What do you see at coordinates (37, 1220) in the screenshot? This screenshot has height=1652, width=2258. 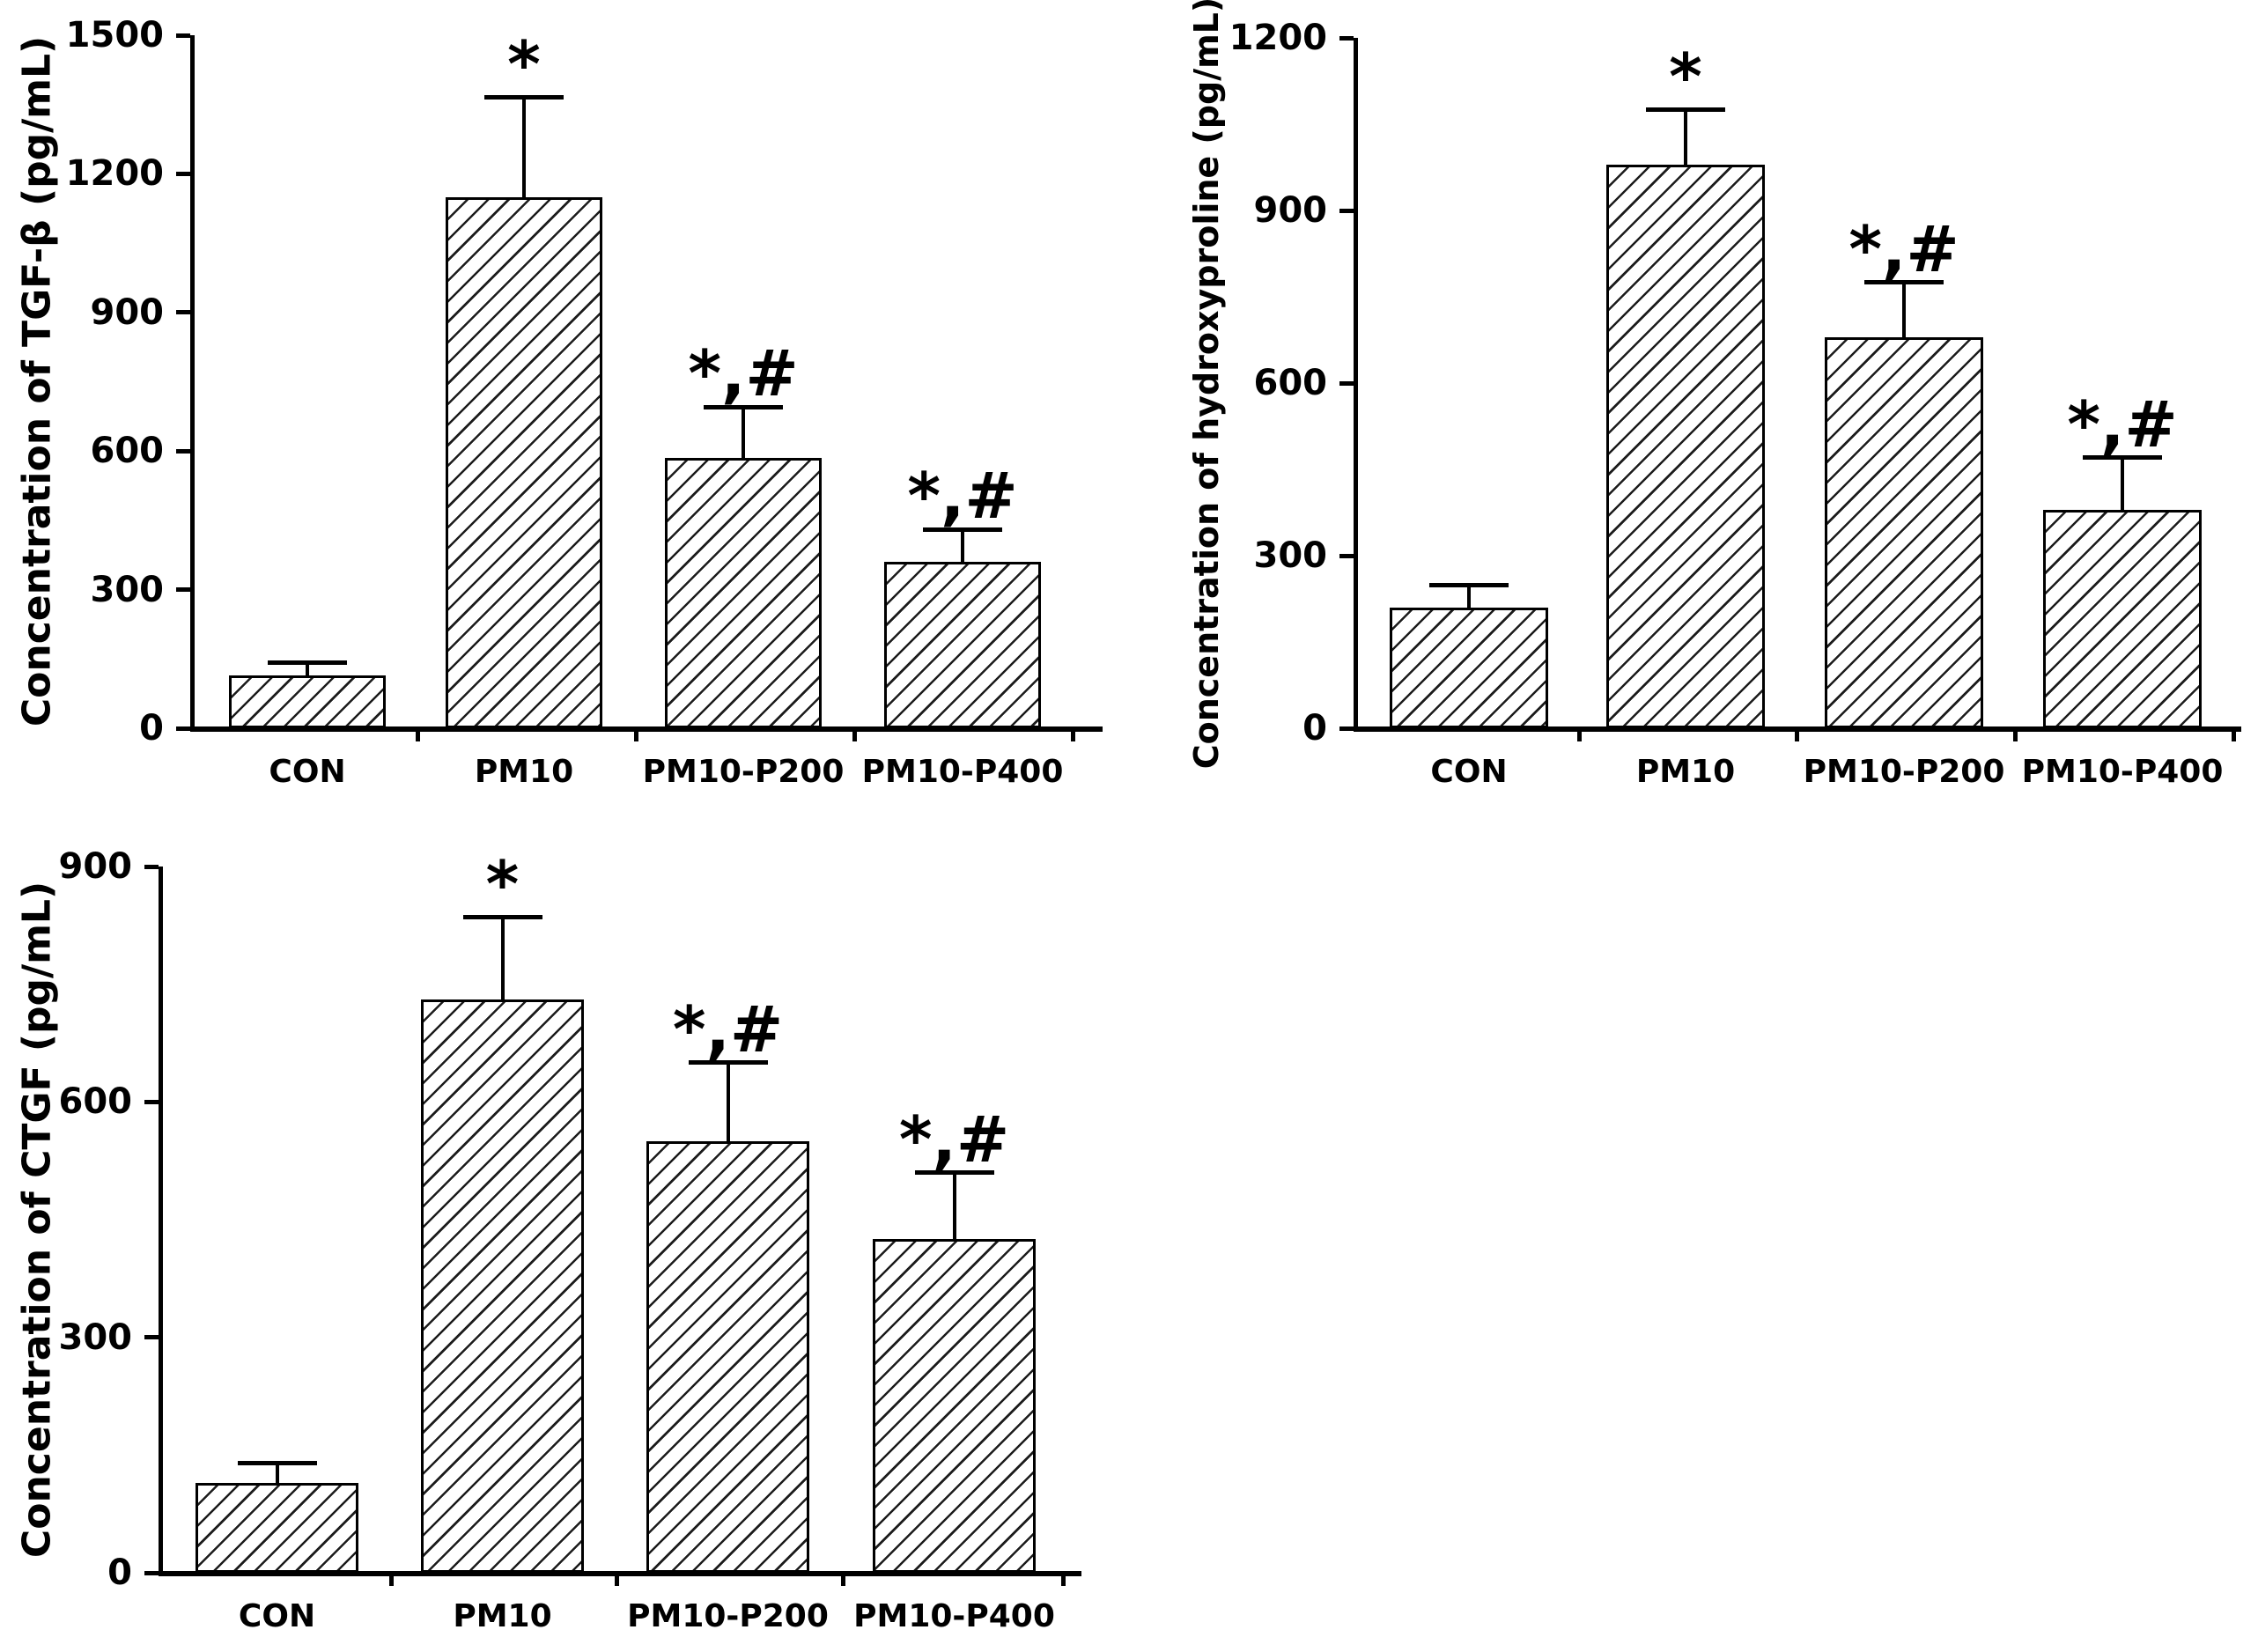 I see `y-axis-title: Concentration of CTGF (pg/mL)` at bounding box center [37, 1220].